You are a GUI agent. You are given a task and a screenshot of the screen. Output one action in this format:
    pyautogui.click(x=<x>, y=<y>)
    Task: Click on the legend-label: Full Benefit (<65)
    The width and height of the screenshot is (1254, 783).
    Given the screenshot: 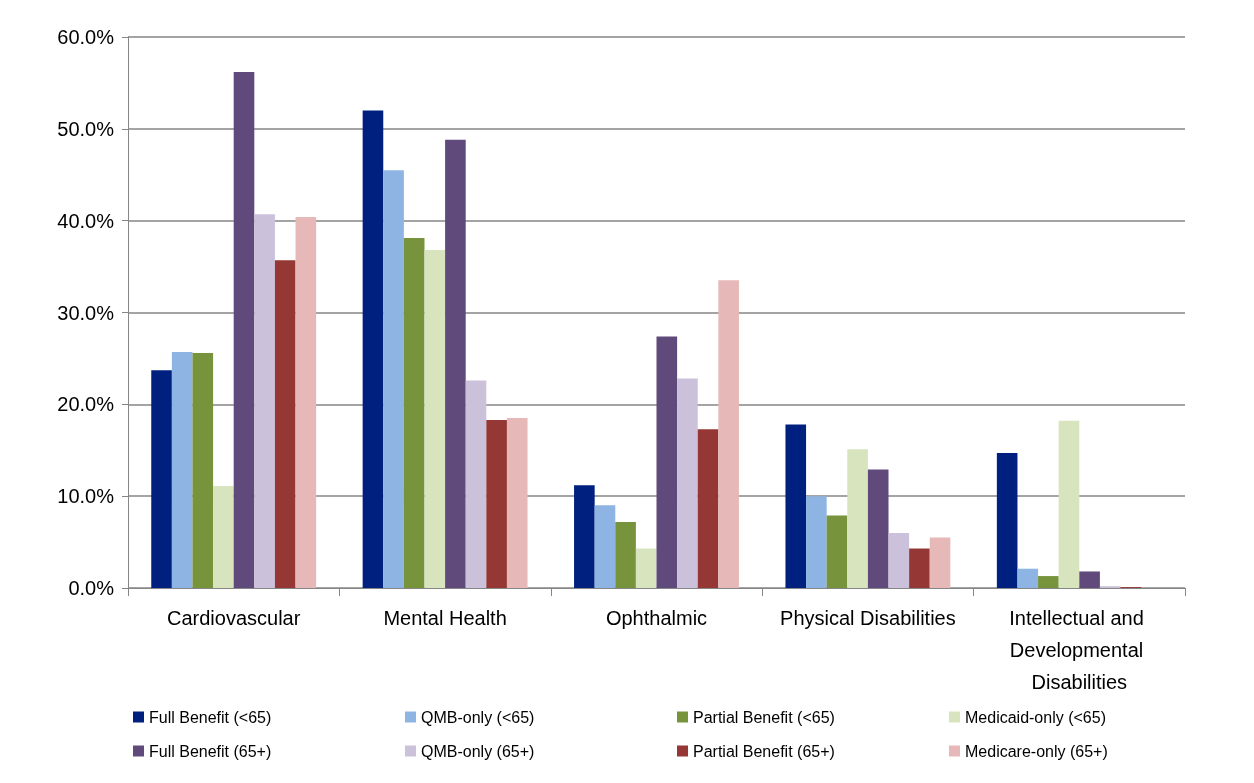 What is the action you would take?
    pyautogui.click(x=210, y=717)
    